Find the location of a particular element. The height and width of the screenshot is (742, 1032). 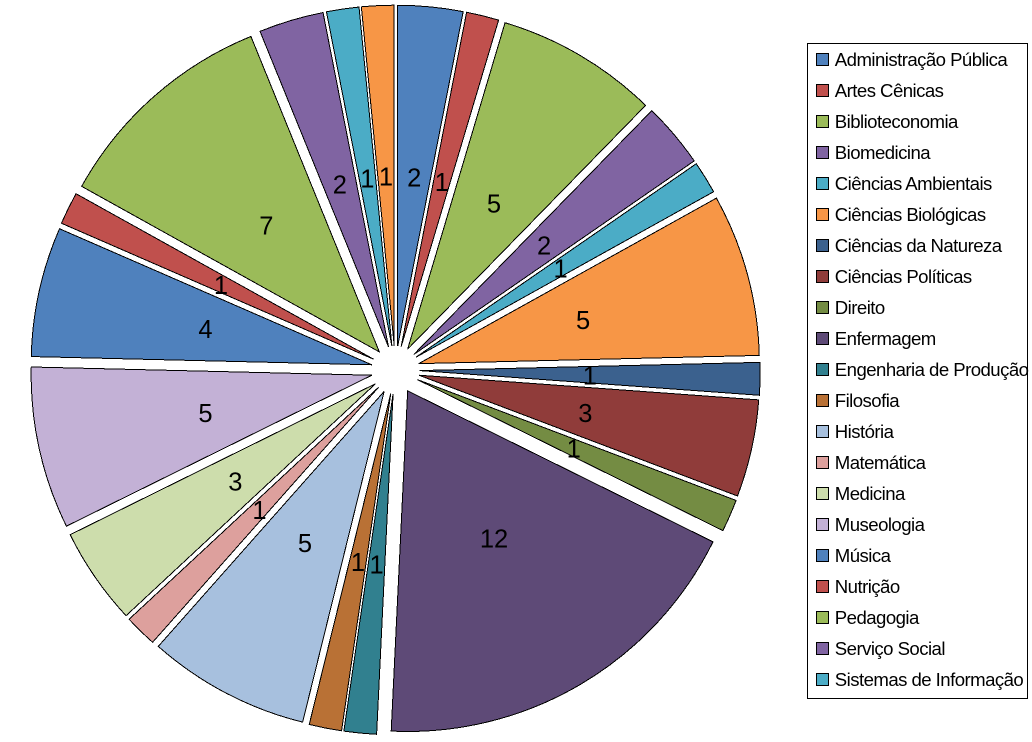

svg-text: 4 is located at coordinates (205, 330).